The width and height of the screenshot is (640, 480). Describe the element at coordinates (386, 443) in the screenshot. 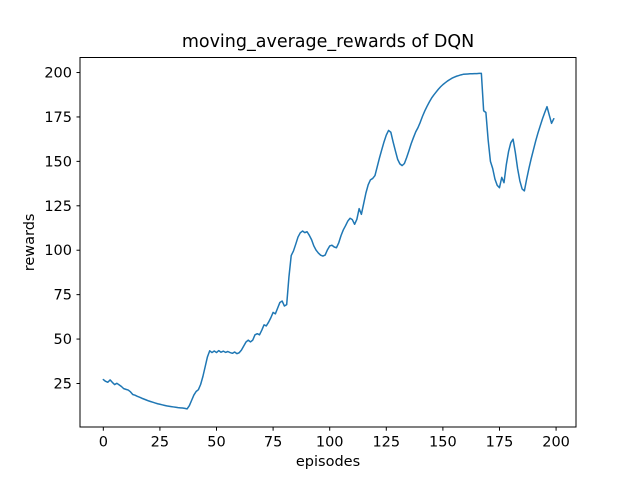

I see `x-tick-label: 125` at that location.